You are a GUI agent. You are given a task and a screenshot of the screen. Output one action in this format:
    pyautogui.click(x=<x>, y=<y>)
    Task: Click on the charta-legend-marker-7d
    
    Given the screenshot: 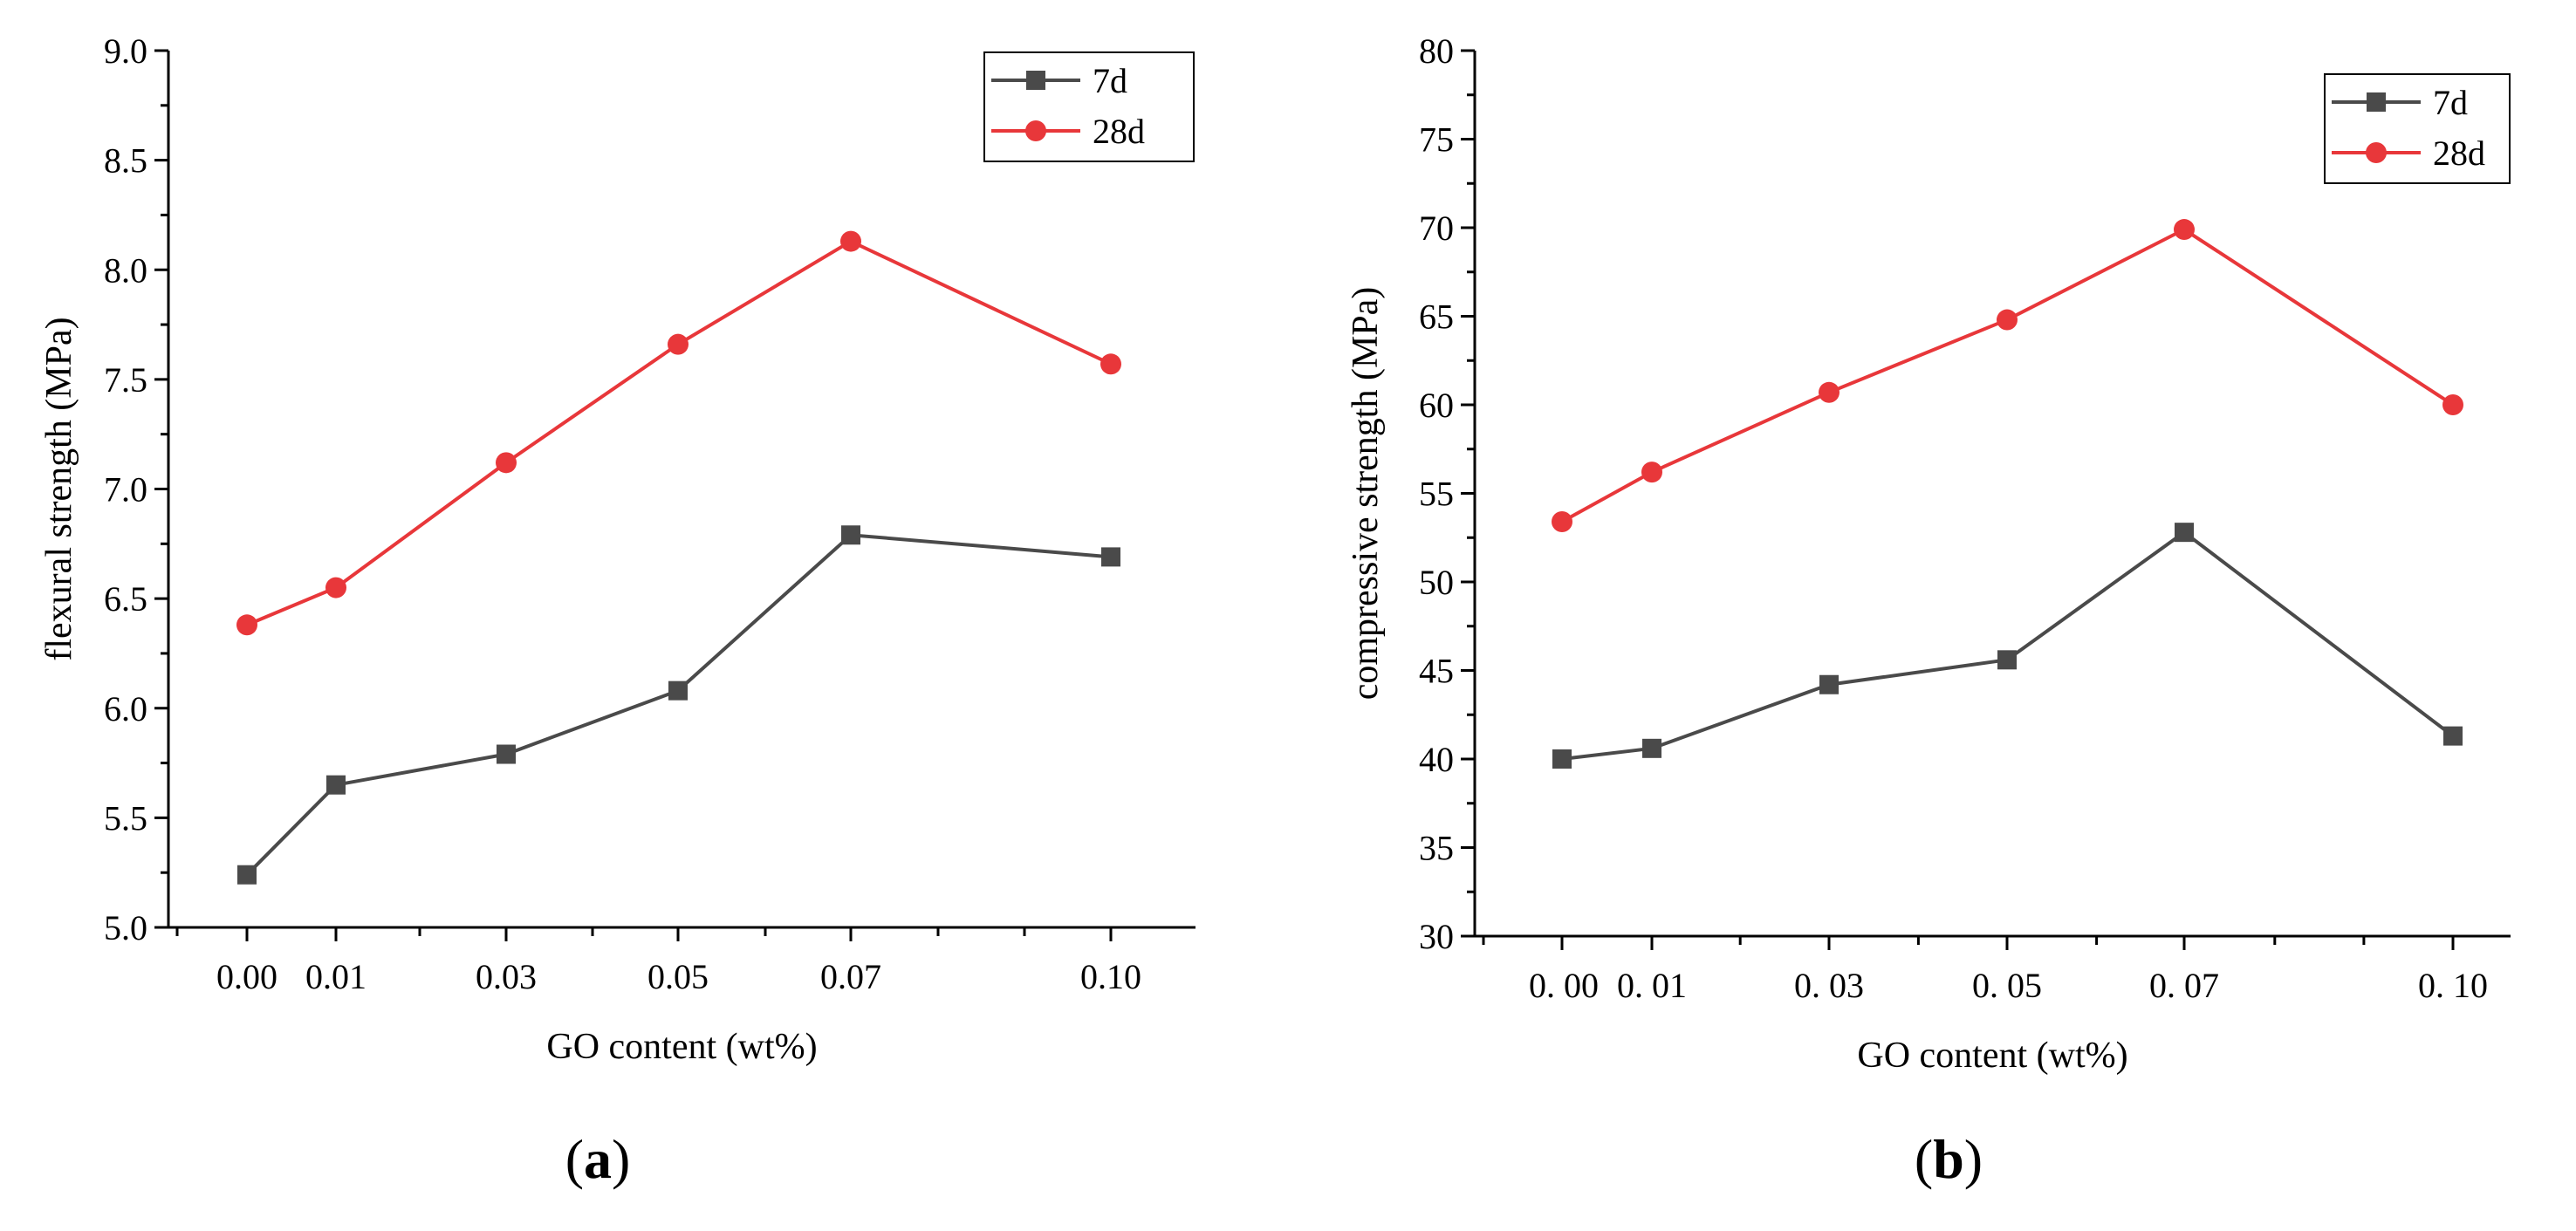 What is the action you would take?
    pyautogui.click(x=1035, y=80)
    